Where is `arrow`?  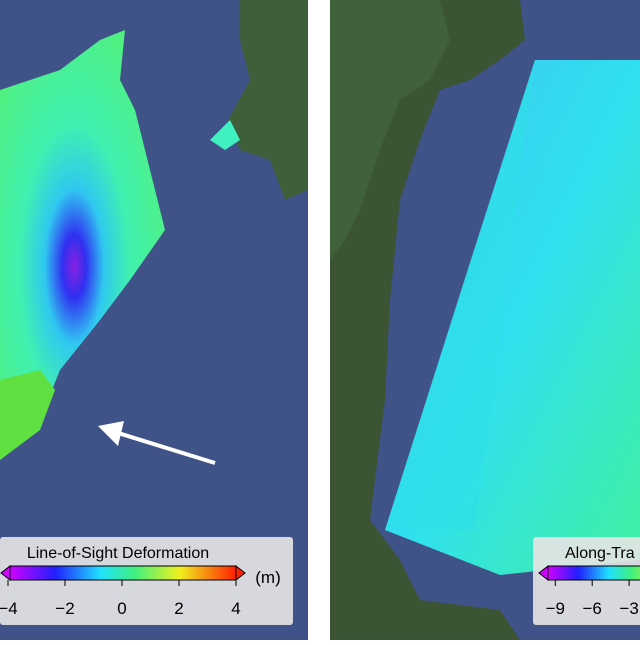 arrow is located at coordinates (165, 447).